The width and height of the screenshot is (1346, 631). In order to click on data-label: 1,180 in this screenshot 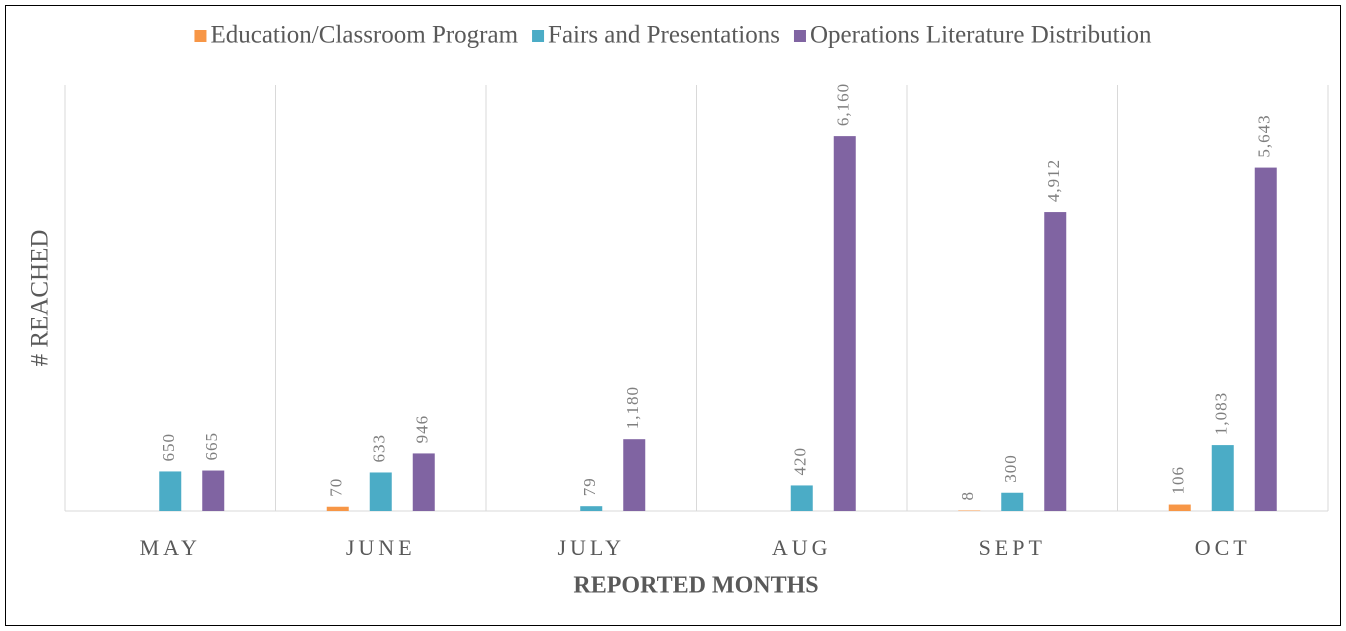, I will do `click(632, 407)`.